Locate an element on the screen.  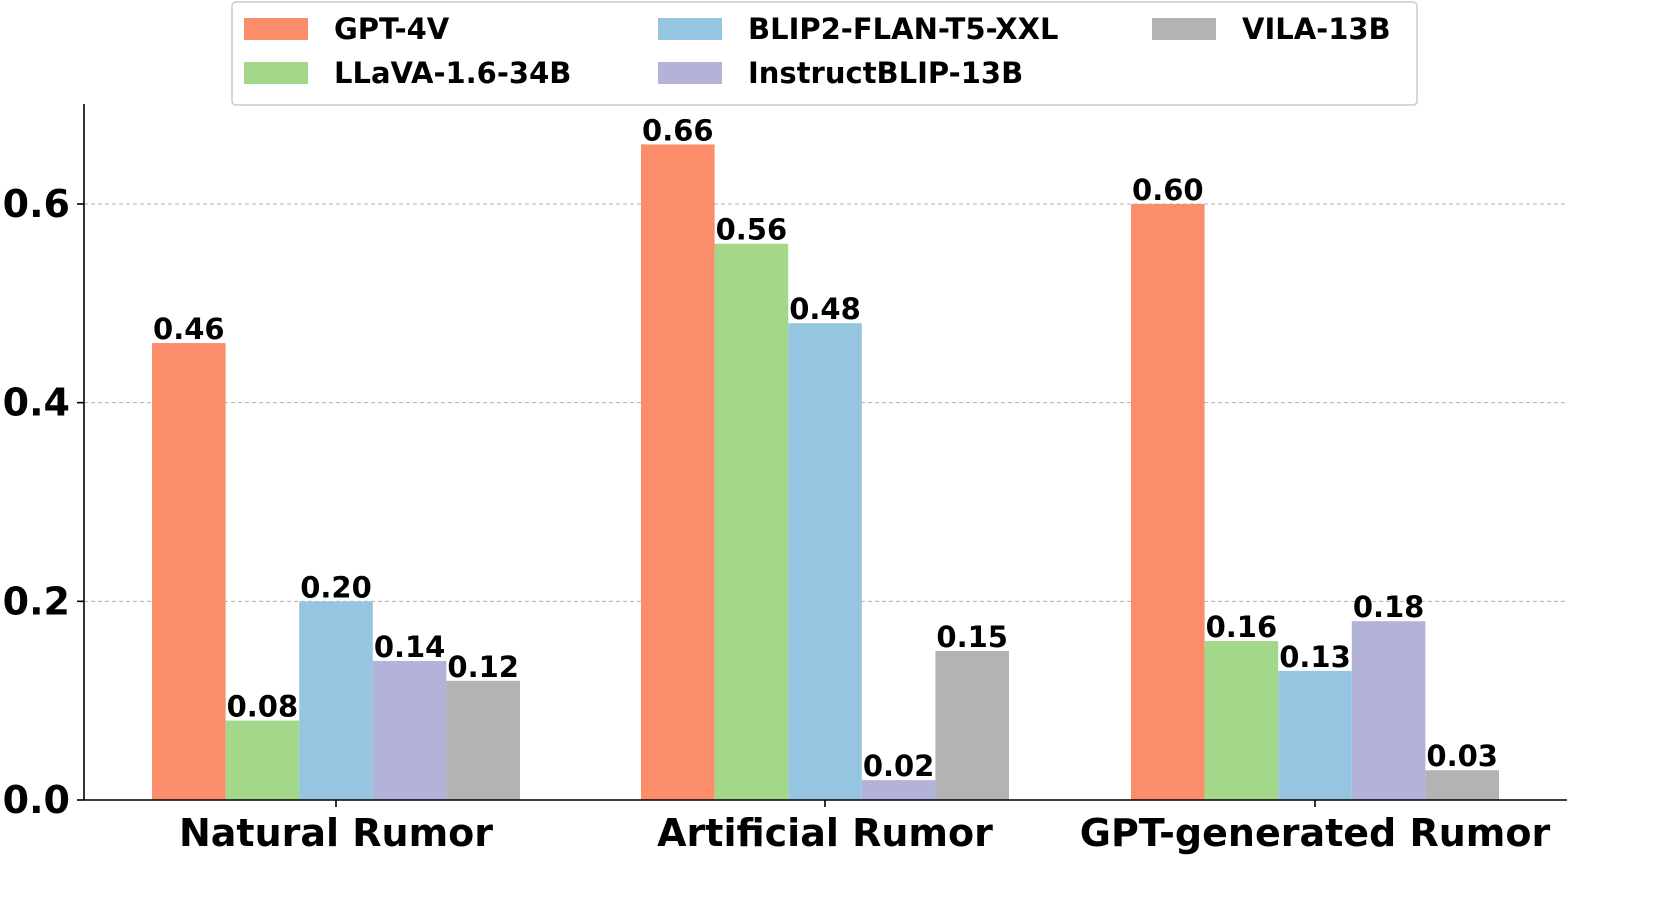
data-label: 0.14 is located at coordinates (410, 647).